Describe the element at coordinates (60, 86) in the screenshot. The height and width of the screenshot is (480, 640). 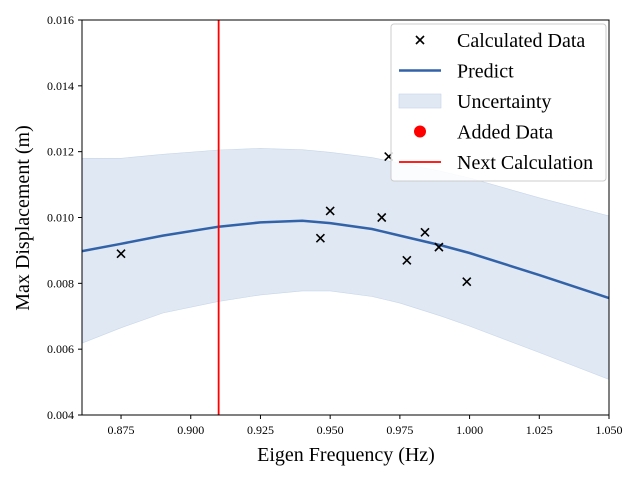
I see `y-tick-label: 0.014` at that location.